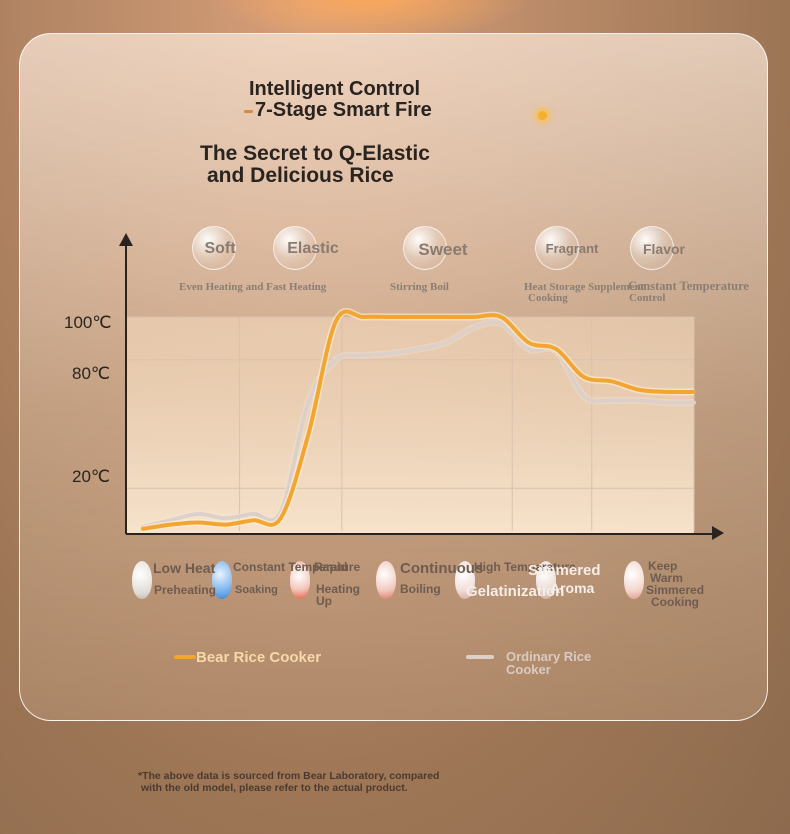 Image resolution: width=790 pixels, height=834 pixels. I want to click on bubble-soft-icon, so click(214, 248).